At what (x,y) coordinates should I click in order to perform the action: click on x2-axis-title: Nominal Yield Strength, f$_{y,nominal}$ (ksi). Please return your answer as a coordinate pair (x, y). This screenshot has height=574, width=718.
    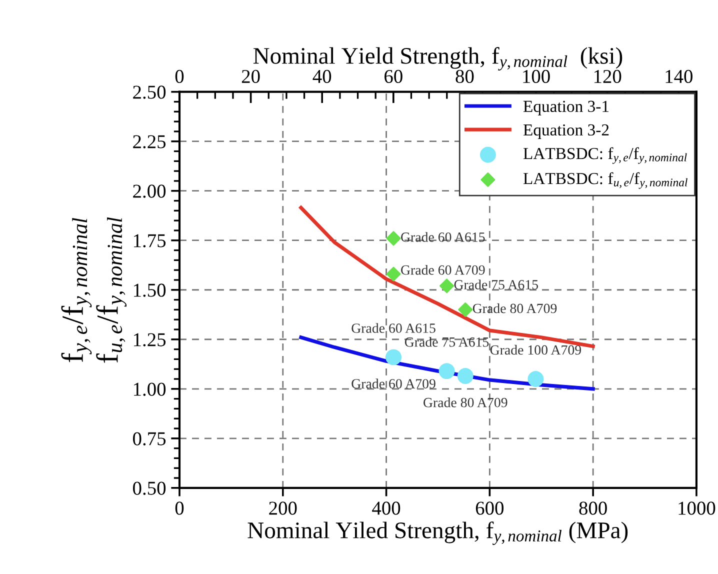
    Looking at the image, I should click on (437, 58).